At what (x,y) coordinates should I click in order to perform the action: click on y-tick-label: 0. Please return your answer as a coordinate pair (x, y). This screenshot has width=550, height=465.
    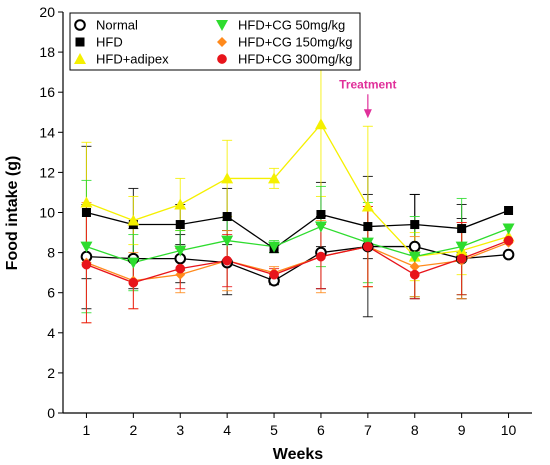
    Looking at the image, I should click on (51, 413).